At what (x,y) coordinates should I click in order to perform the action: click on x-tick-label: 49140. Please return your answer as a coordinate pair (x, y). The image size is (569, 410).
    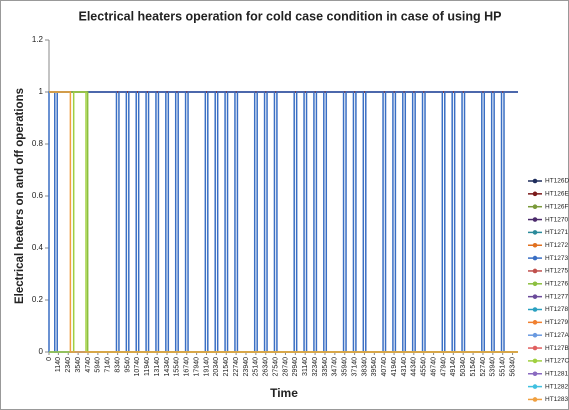
    Looking at the image, I should click on (453, 367).